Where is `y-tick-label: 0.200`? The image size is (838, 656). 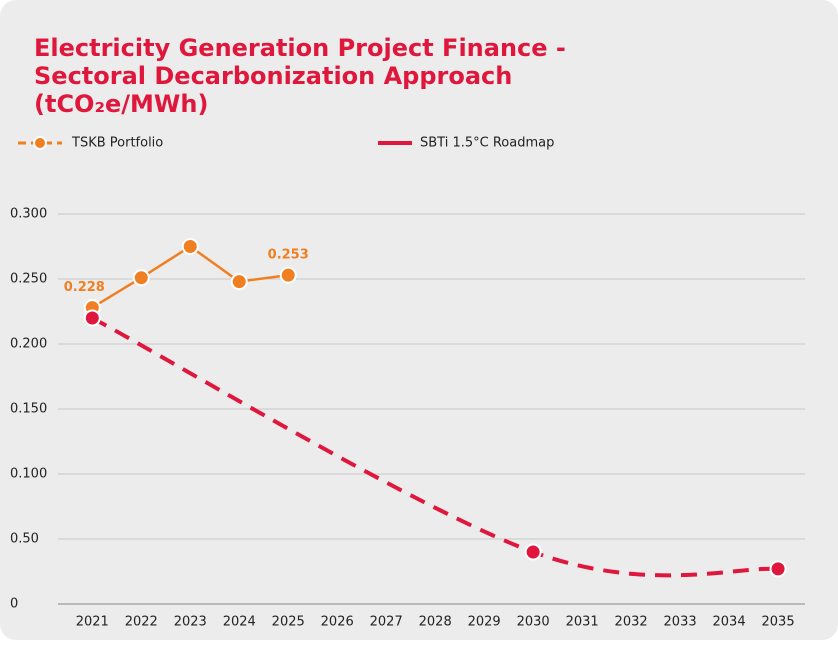
y-tick-label: 0.200 is located at coordinates (28, 344).